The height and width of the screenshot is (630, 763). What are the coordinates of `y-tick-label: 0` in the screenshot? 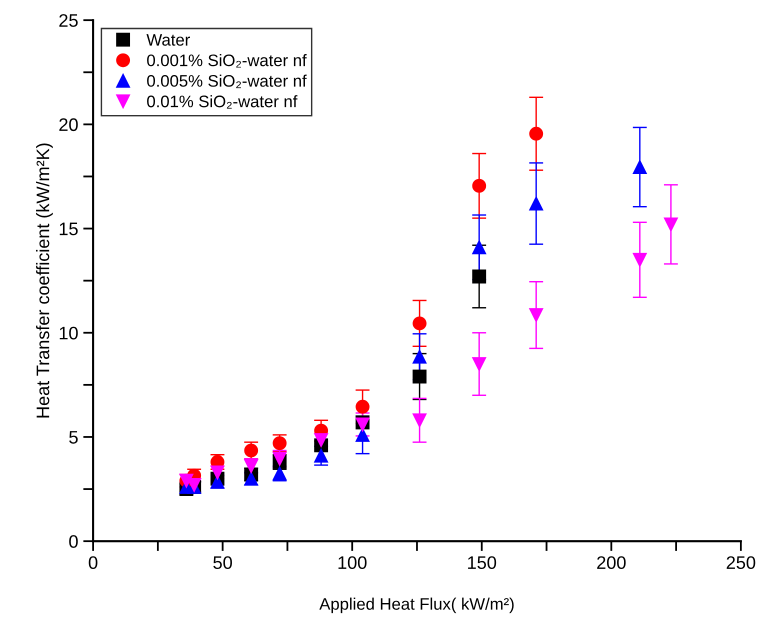 It's located at (73, 541).